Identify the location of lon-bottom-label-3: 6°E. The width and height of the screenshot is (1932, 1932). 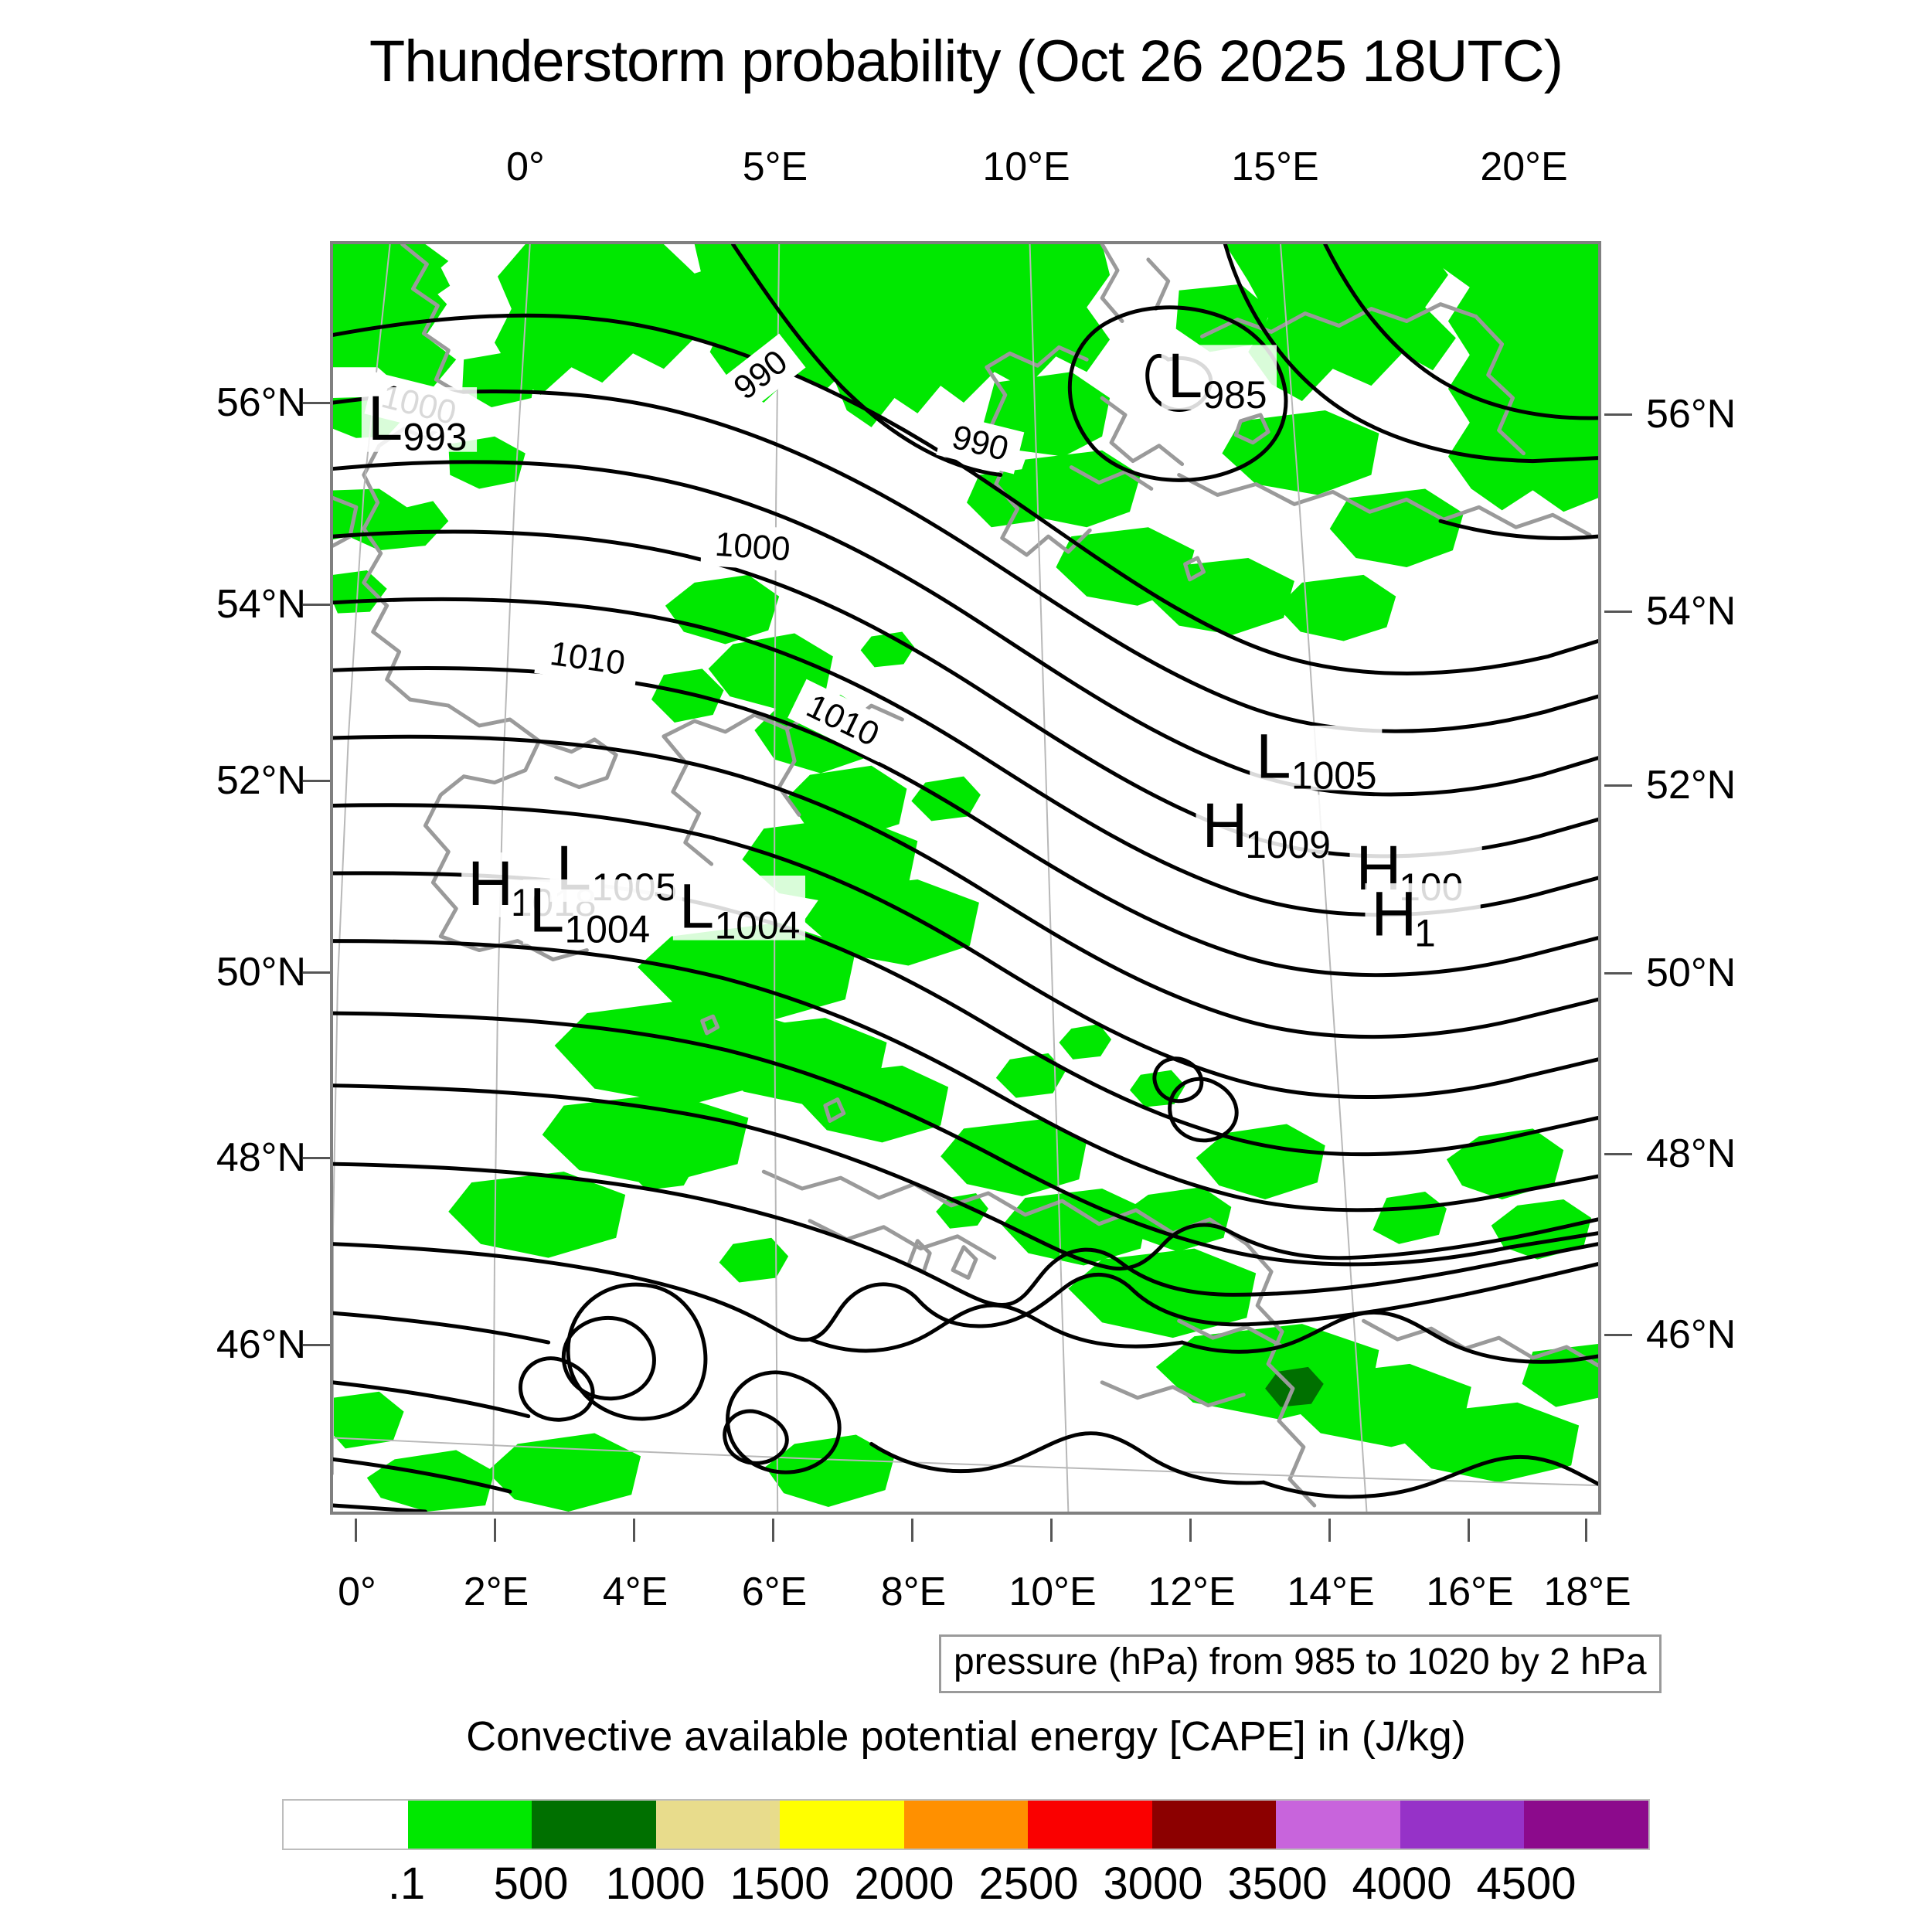
(774, 1592).